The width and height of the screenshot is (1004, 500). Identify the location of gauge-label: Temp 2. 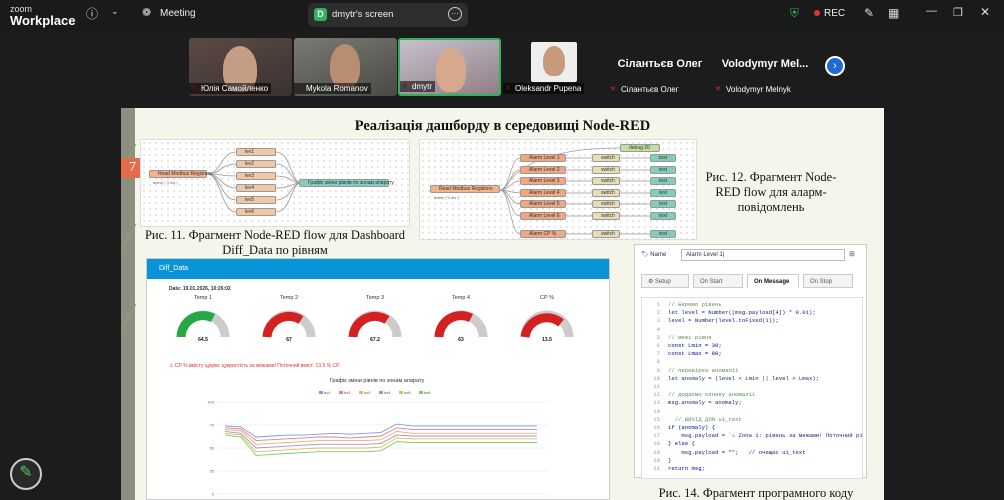
(289, 298).